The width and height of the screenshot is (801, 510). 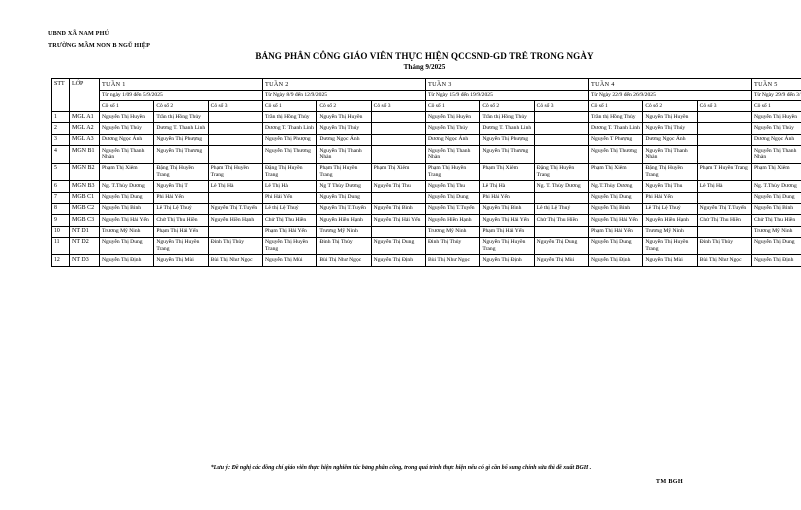 I want to click on week-range-3: Từ Ngày 15/9 đến 19/9/2025, so click(x=507, y=95).